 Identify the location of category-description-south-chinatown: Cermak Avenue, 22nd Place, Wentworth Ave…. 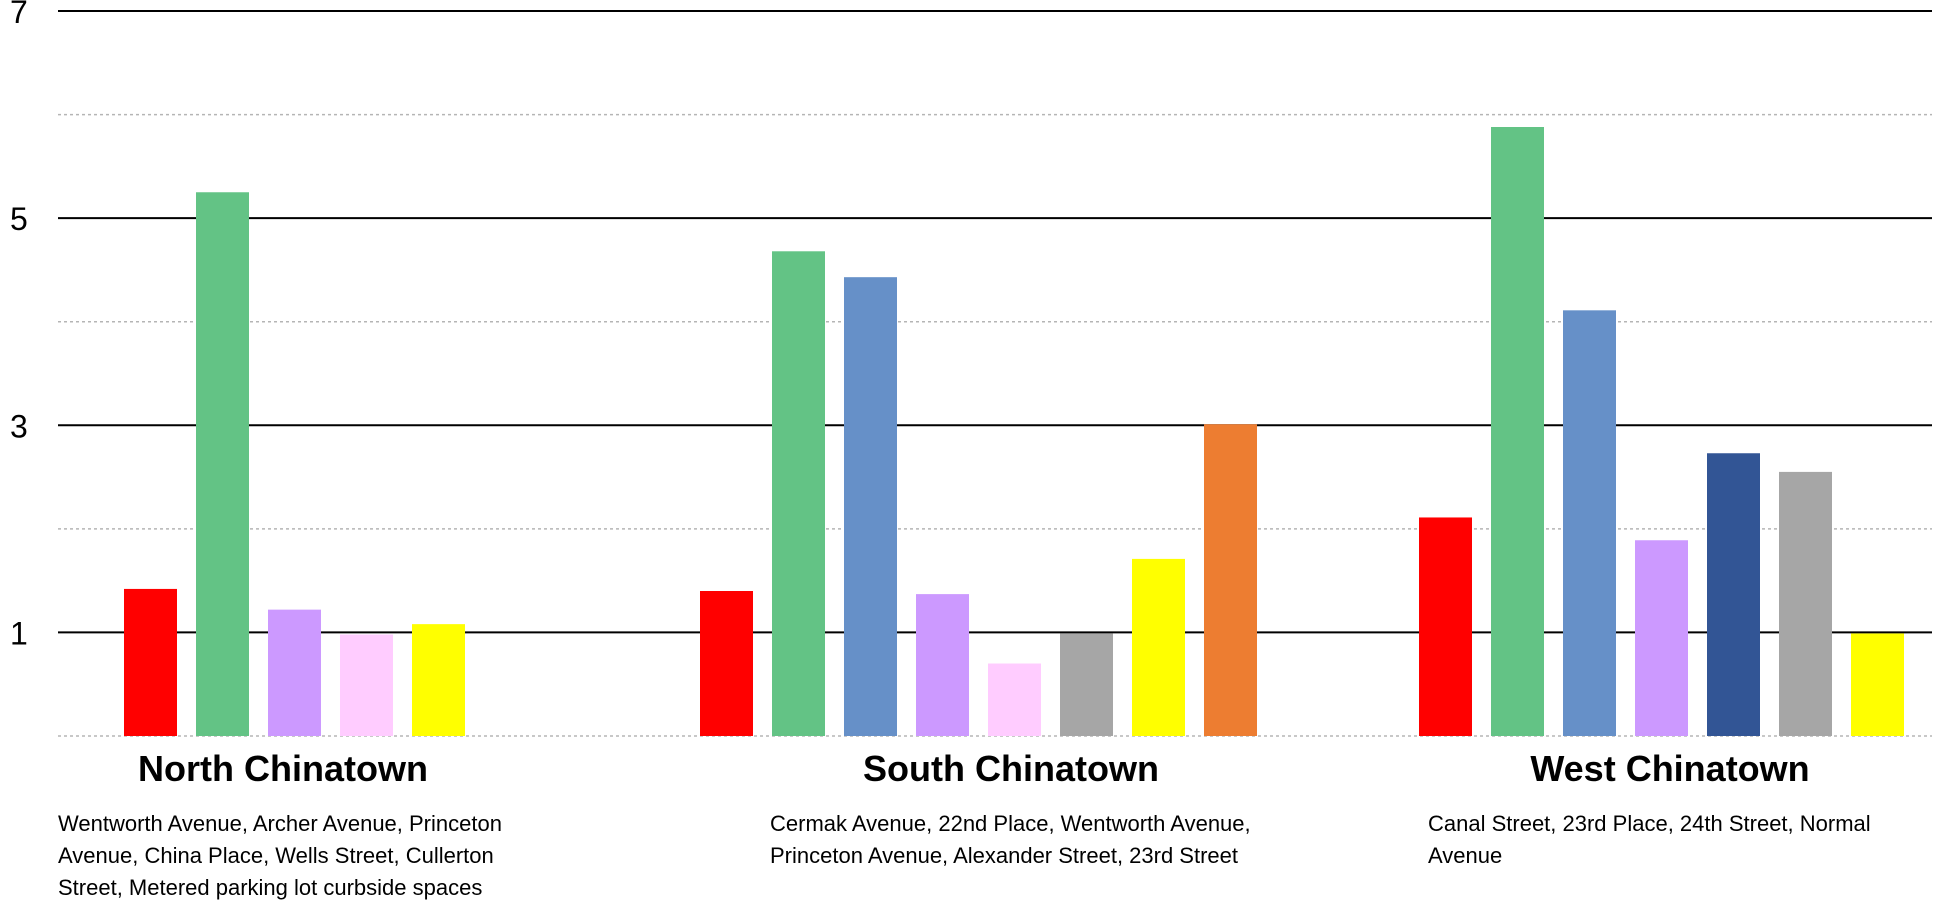
(1010, 839).